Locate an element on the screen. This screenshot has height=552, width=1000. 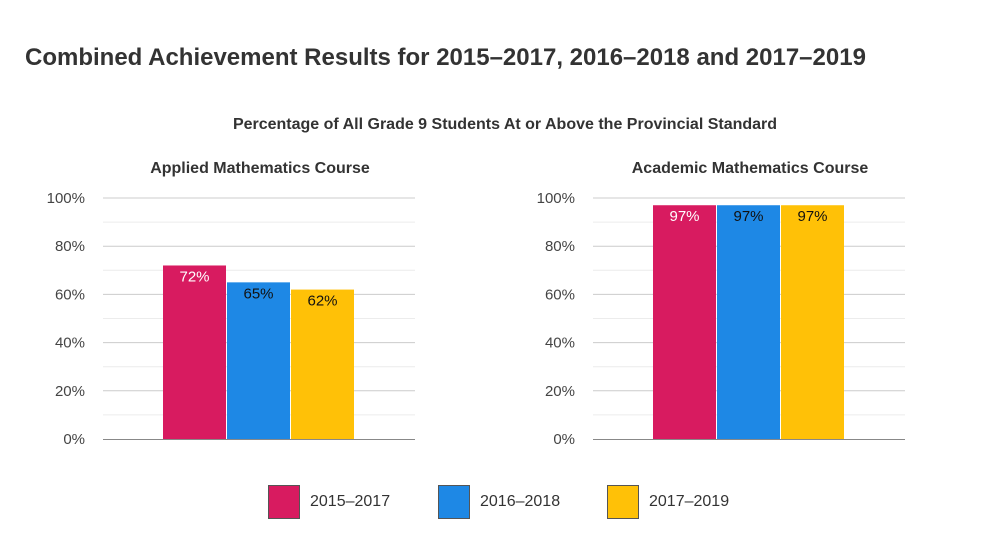
legend-label-1: 2015–2017 is located at coordinates (350, 501).